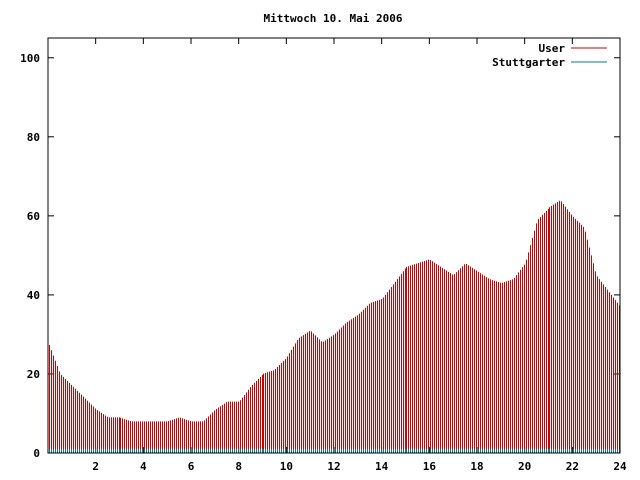 This screenshot has width=640, height=480. I want to click on x-tick-label: 6, so click(191, 466).